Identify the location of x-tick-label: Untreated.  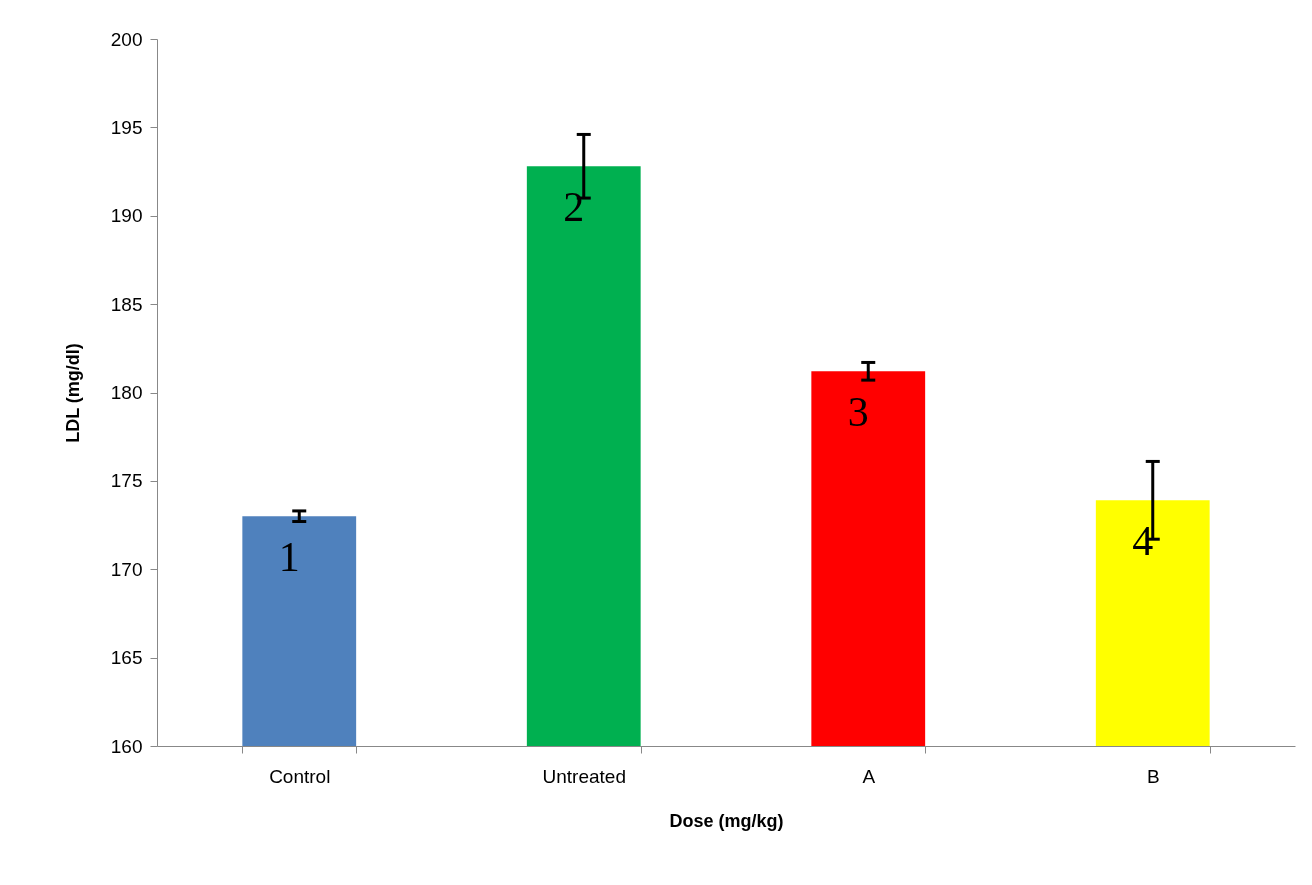
(584, 776).